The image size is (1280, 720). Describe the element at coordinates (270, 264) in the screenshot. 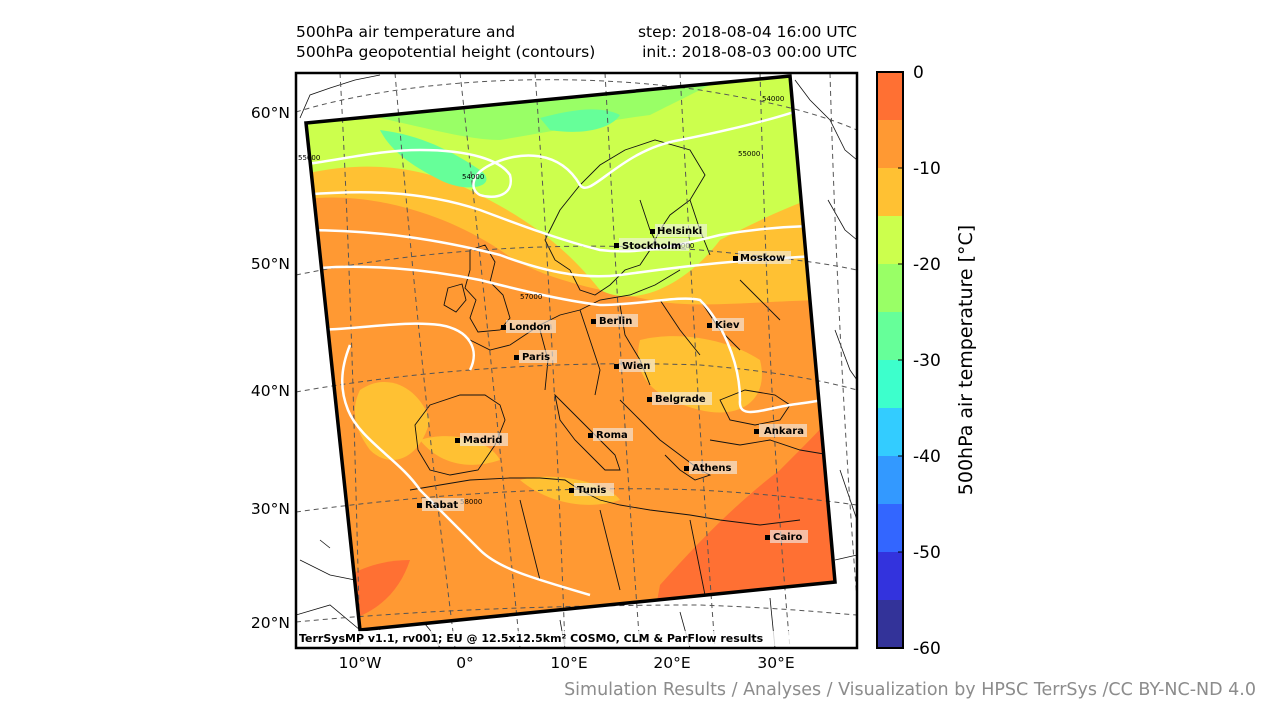

I see `lat-tick: 50°N` at that location.